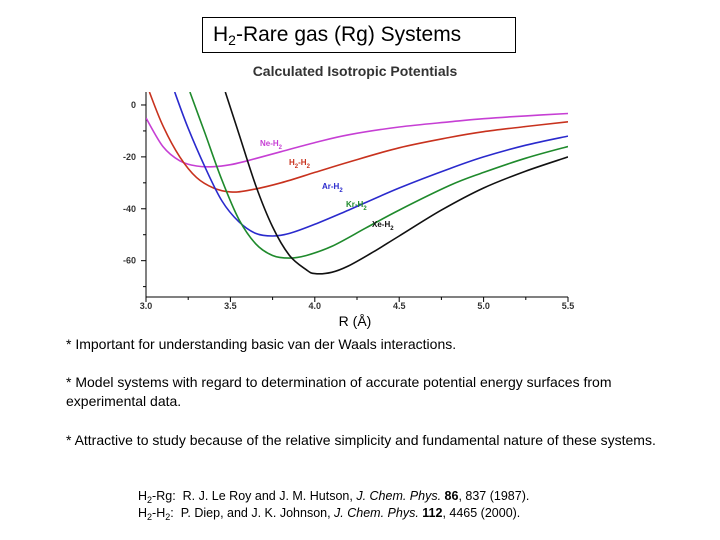 Image resolution: width=720 pixels, height=540 pixels. Describe the element at coordinates (133, 105) in the screenshot. I see `y-tick-label: 0` at that location.